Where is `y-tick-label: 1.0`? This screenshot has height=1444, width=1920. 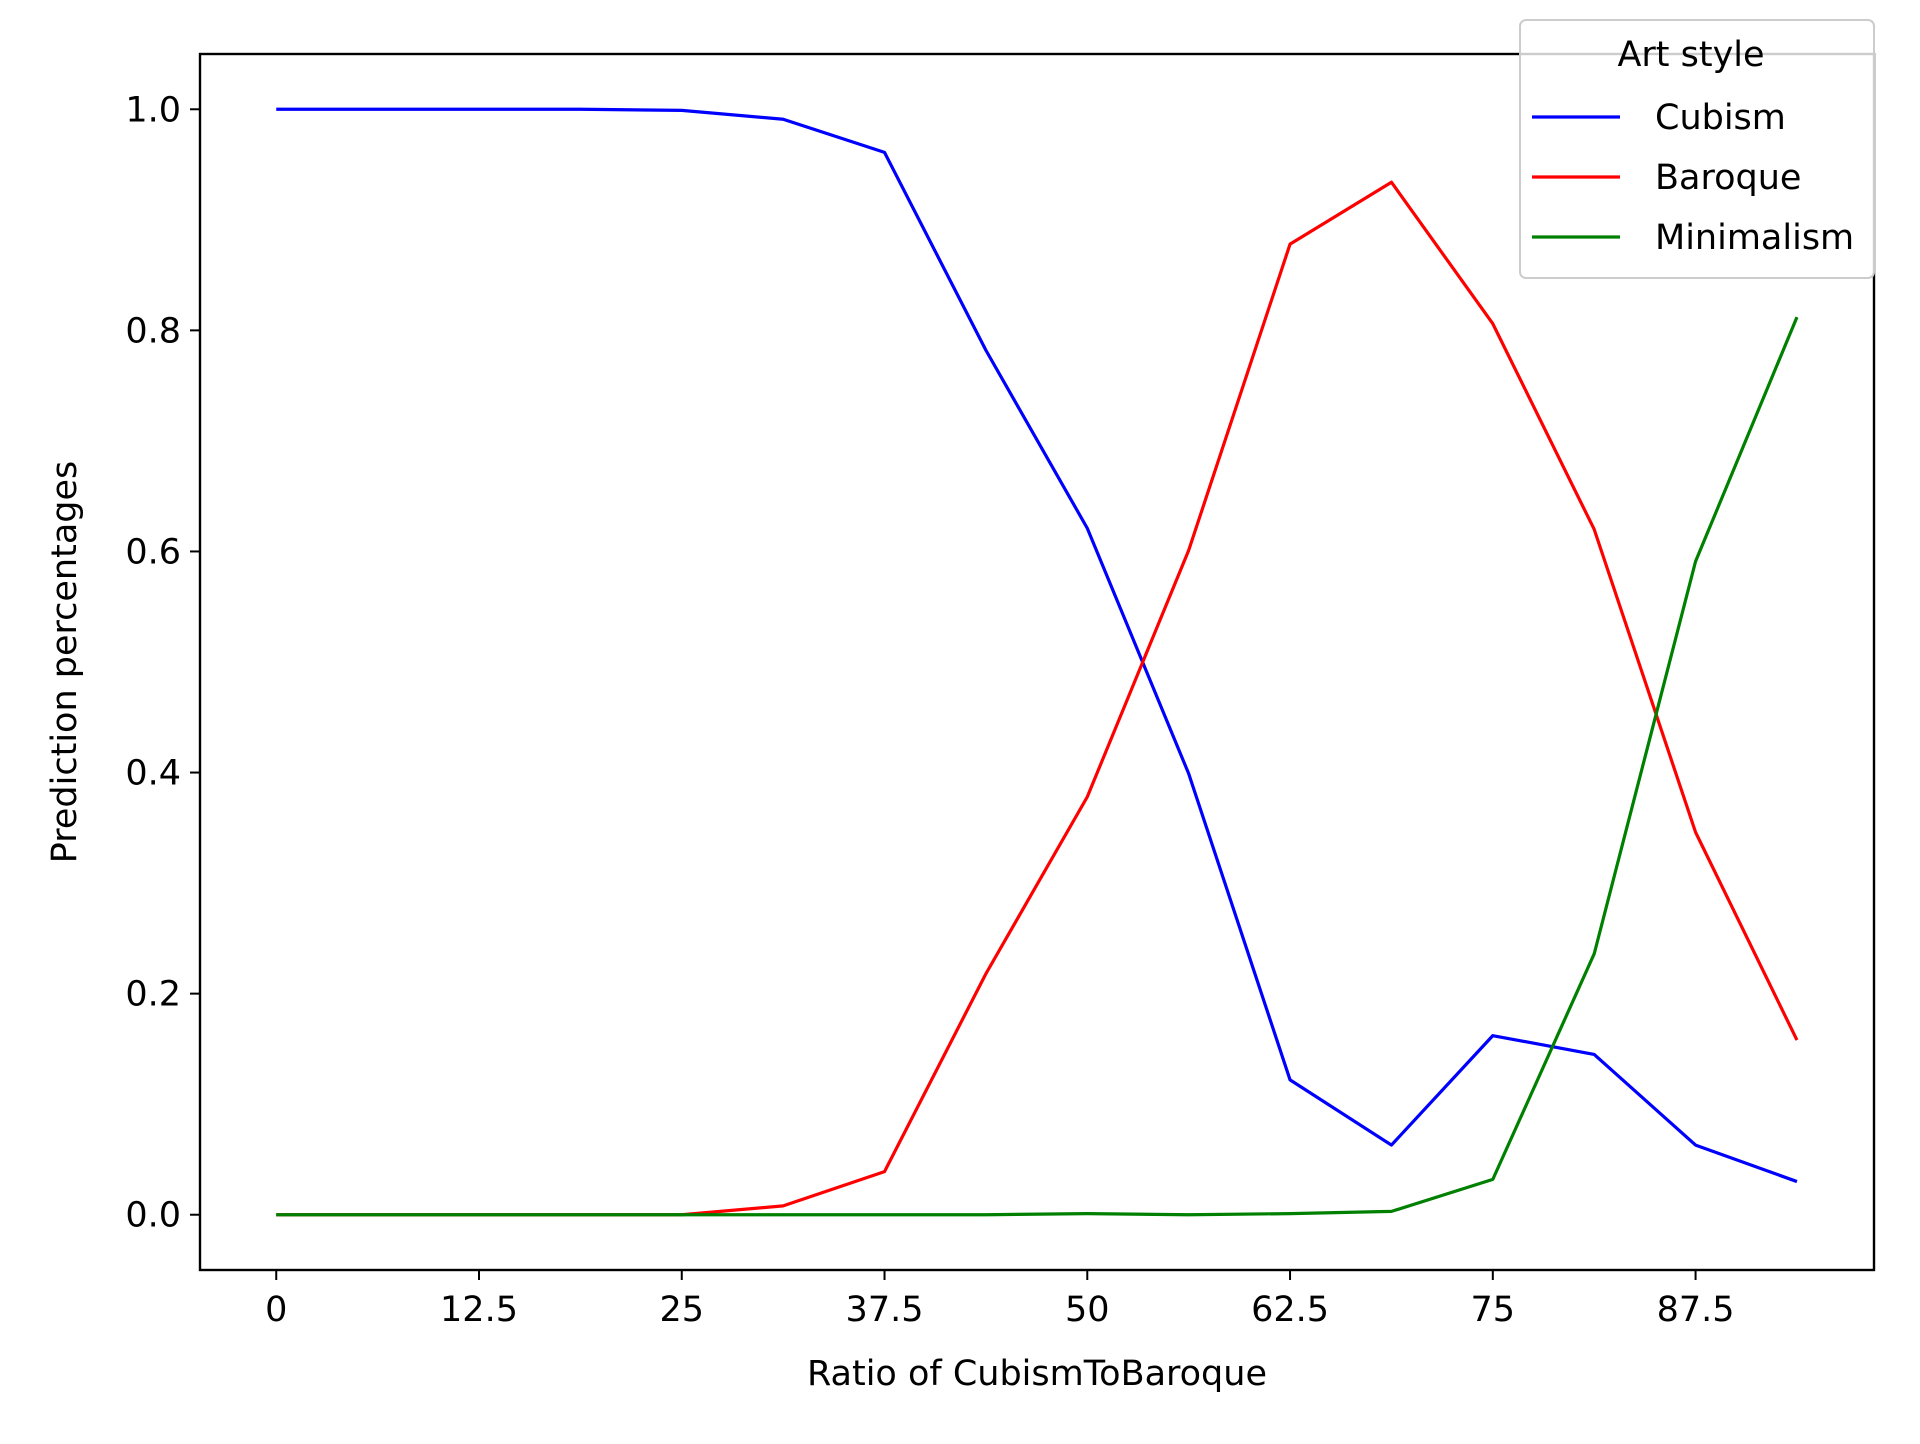
y-tick-label: 1.0 is located at coordinates (153, 110).